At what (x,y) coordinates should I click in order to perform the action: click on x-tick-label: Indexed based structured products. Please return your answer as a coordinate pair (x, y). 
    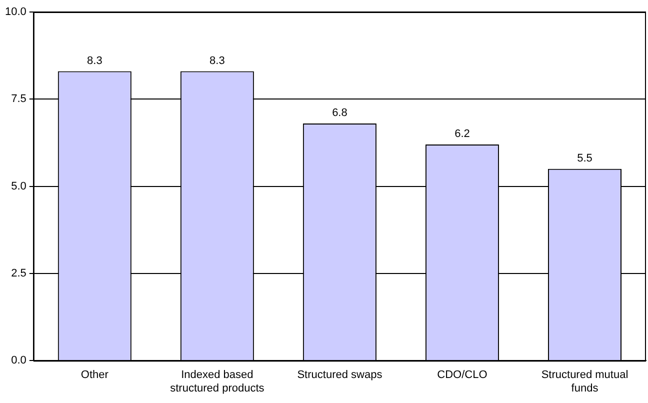
    Looking at the image, I should click on (217, 381).